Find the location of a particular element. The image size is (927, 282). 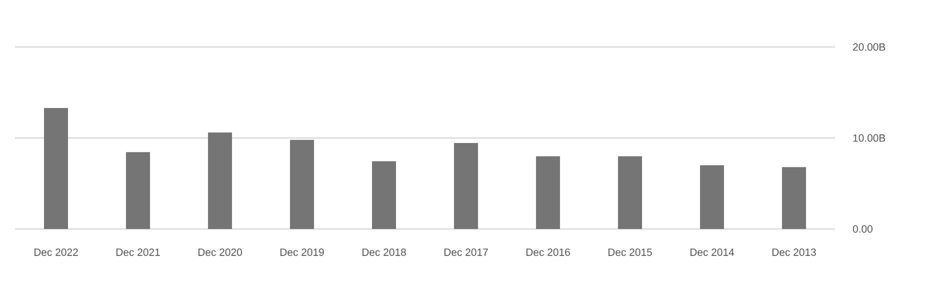

x-tick-label: Dec 2016 is located at coordinates (548, 252).